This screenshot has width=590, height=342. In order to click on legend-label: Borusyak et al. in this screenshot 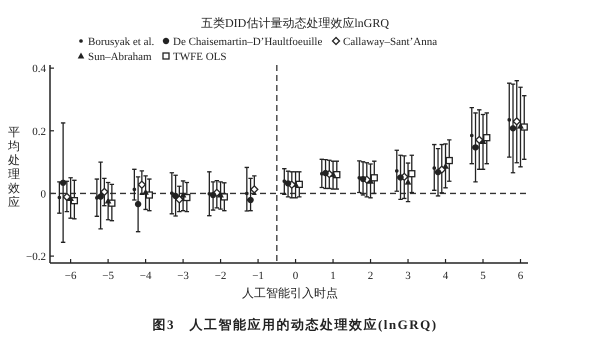, I will do `click(121, 42)`.